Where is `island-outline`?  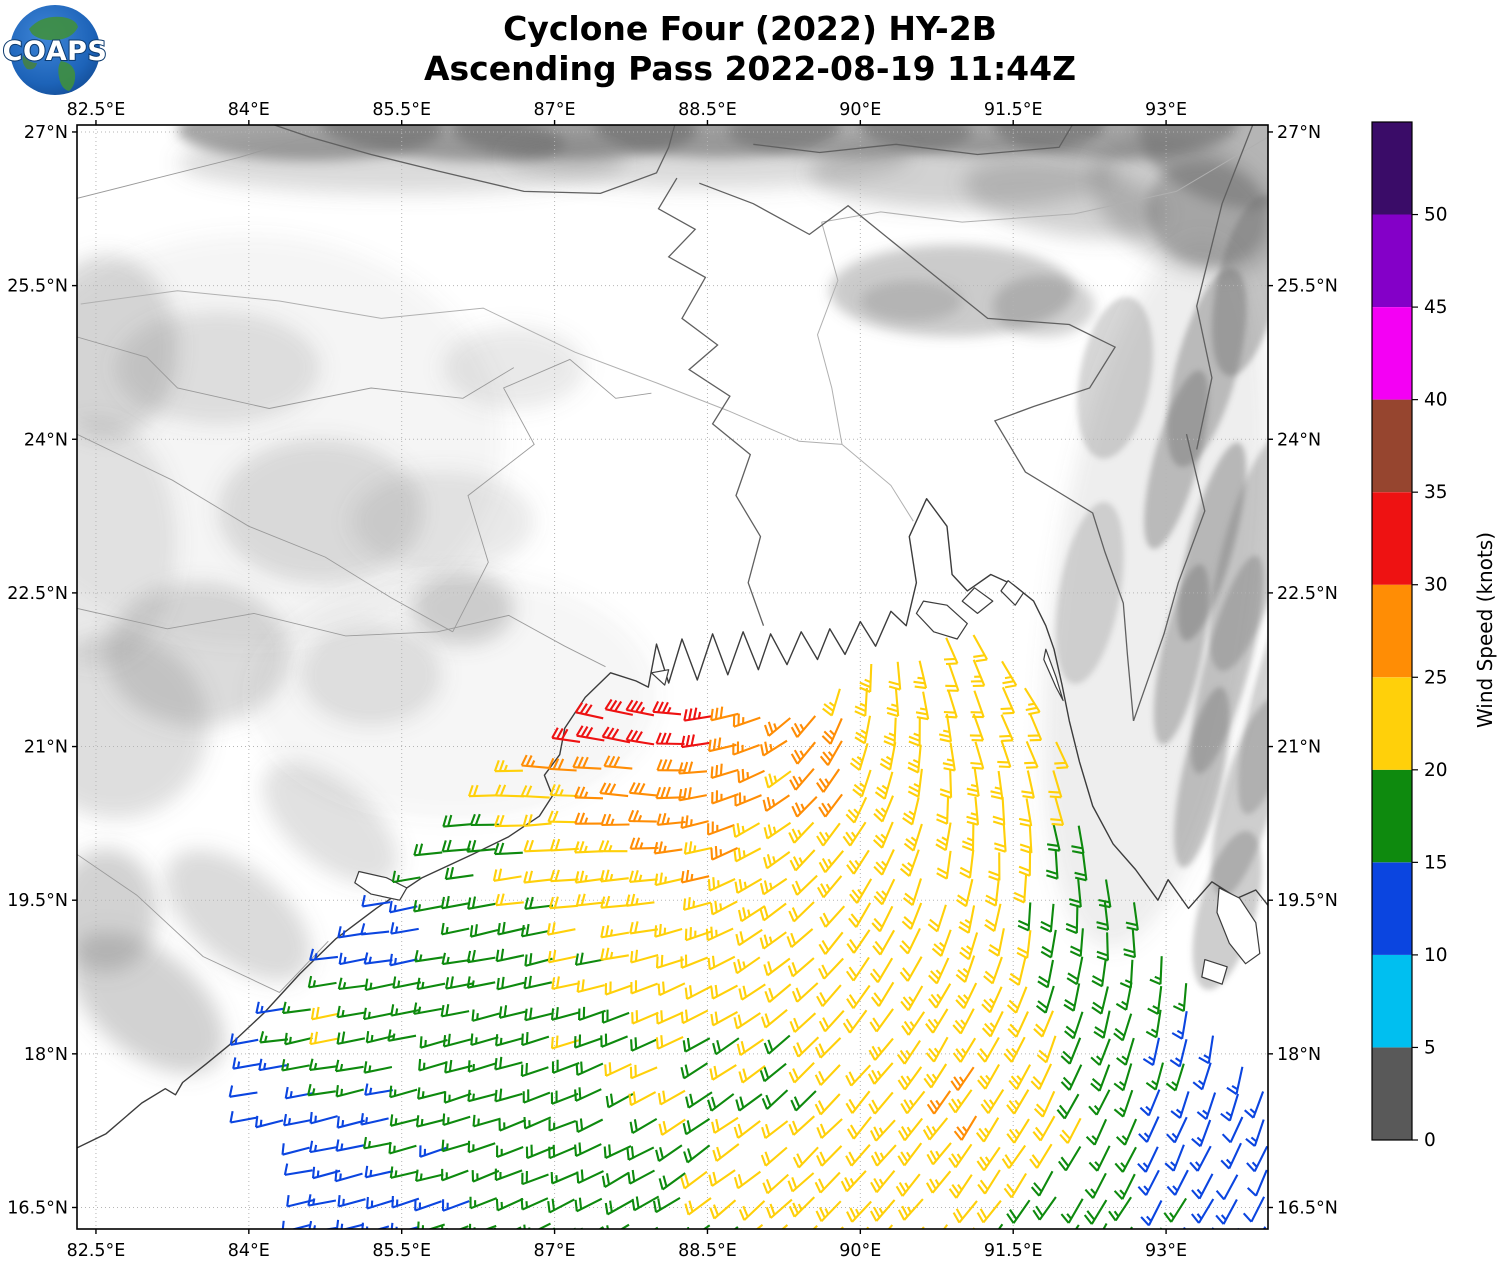
island-outline is located at coordinates (977, 600).